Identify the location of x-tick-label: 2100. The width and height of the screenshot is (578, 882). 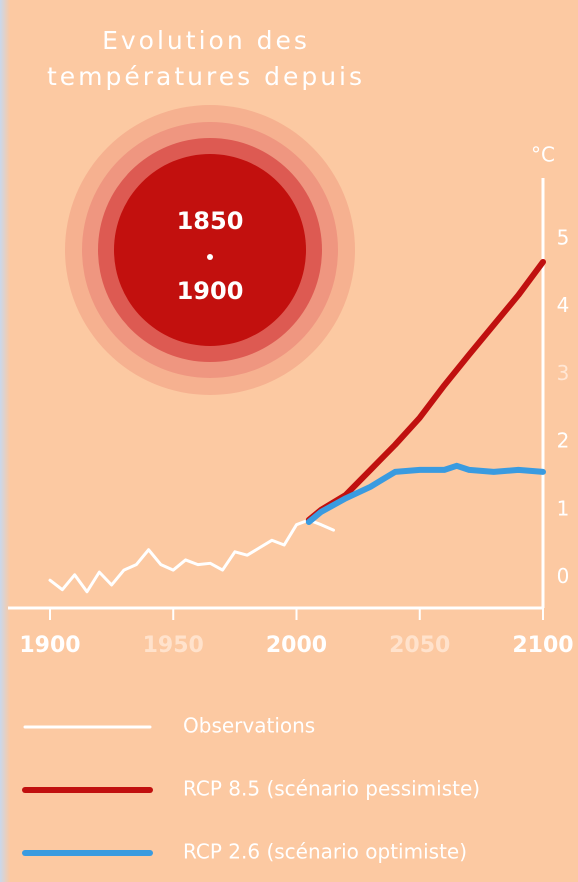
(542, 645).